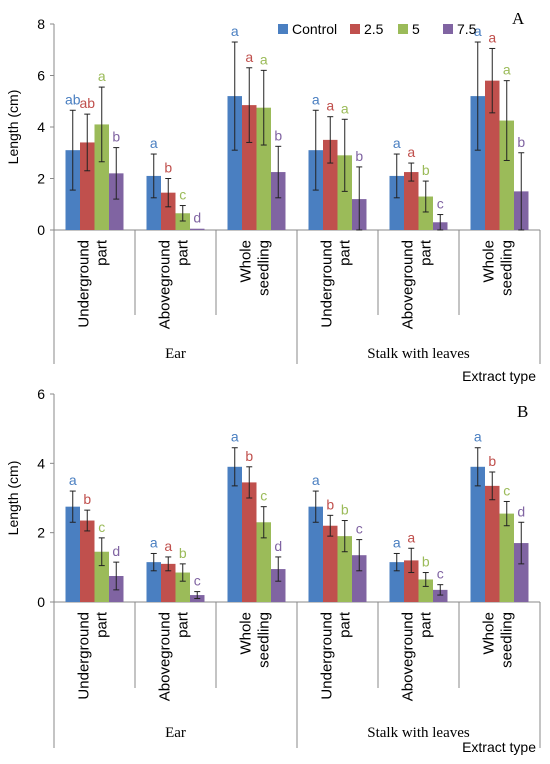 This screenshot has height=764, width=550. What do you see at coordinates (41, 463) in the screenshot?
I see `panel-b-y-tick-label: 4` at bounding box center [41, 463].